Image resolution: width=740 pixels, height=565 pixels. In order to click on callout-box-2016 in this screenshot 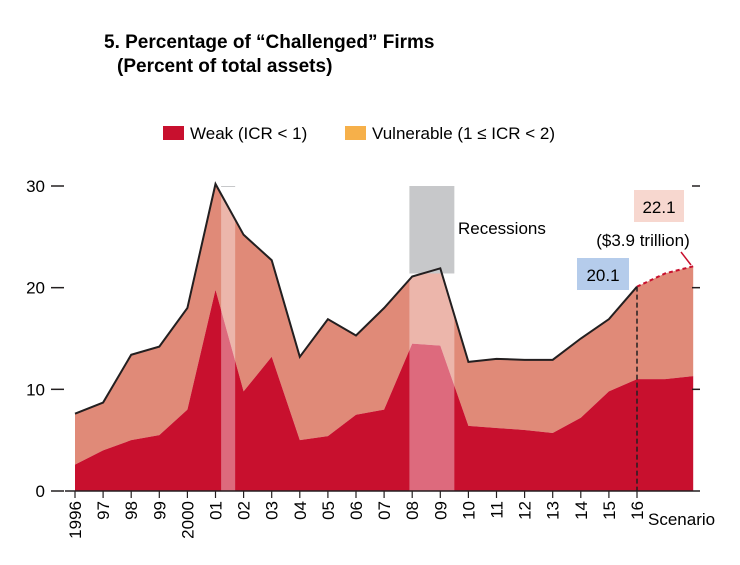, I will do `click(603, 274)`.